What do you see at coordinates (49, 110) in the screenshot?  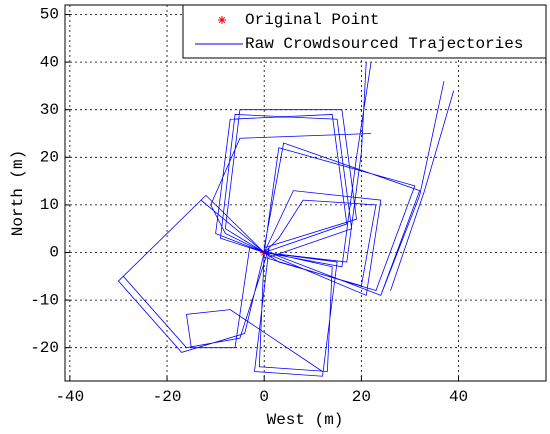 I see `y-tick-label: 30` at bounding box center [49, 110].